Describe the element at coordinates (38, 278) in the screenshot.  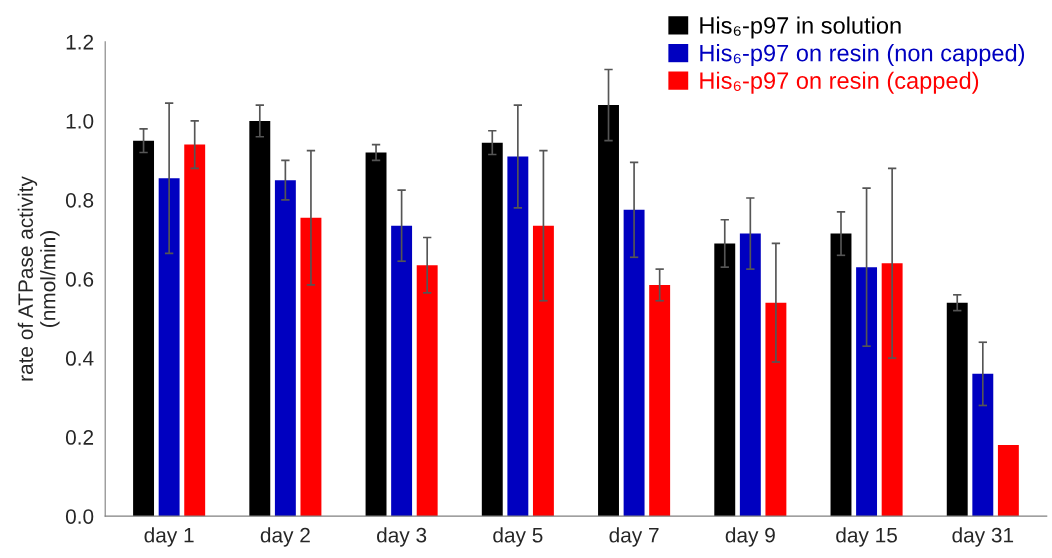
I see `y-axis-title: rate of ATPase activity (nmol/min)` at that location.